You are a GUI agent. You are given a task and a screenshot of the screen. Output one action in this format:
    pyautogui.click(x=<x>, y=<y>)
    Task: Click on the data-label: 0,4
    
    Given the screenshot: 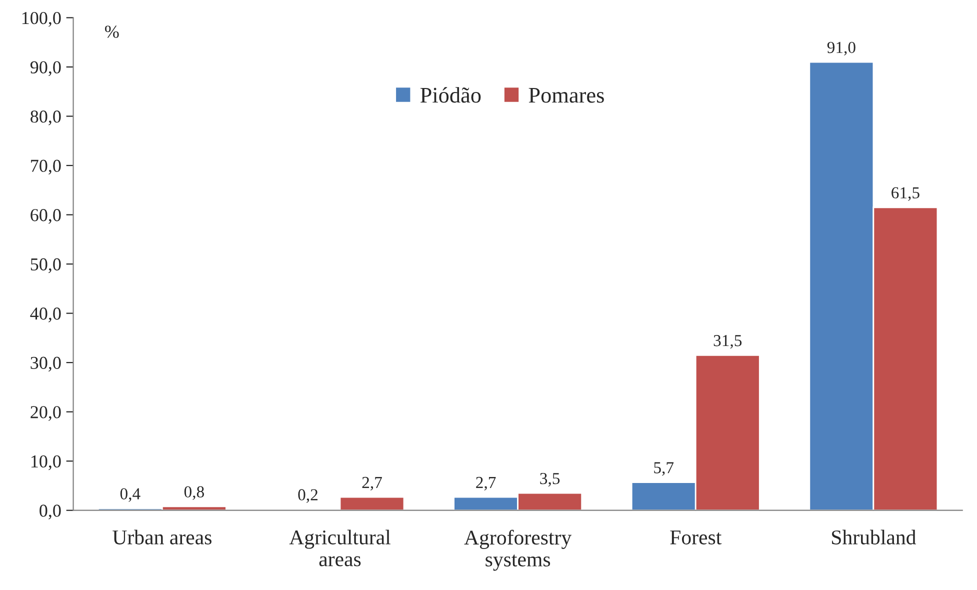 What is the action you would take?
    pyautogui.click(x=130, y=495)
    